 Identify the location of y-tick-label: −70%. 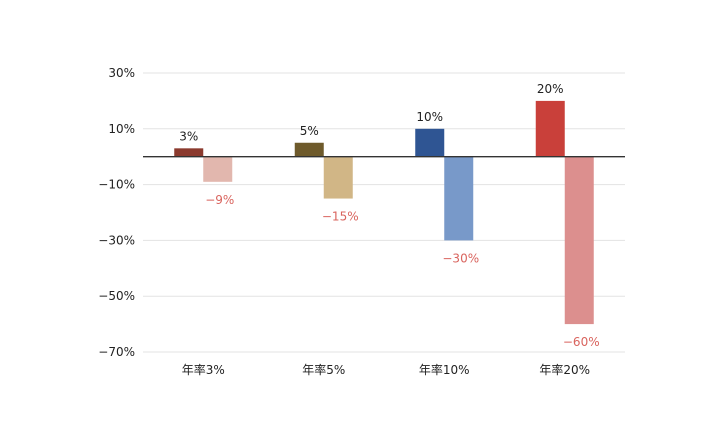
(116, 352).